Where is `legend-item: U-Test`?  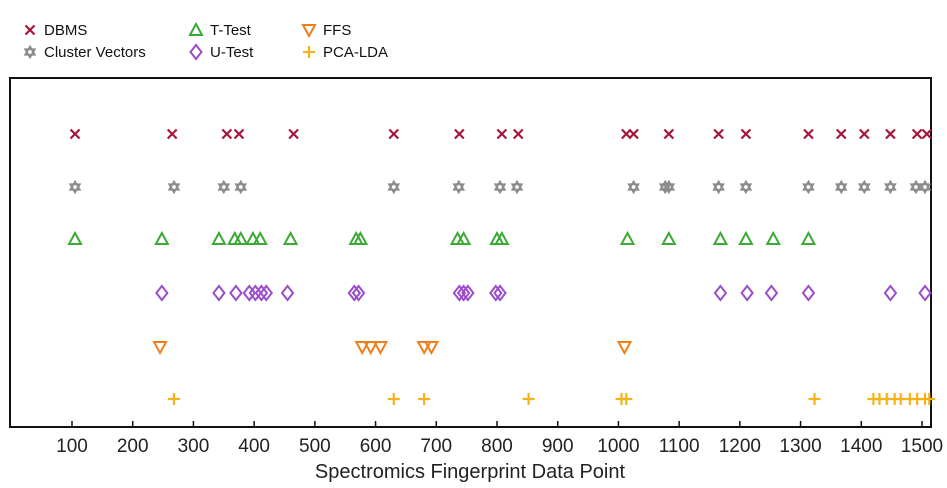 legend-item: U-Test is located at coordinates (221, 52).